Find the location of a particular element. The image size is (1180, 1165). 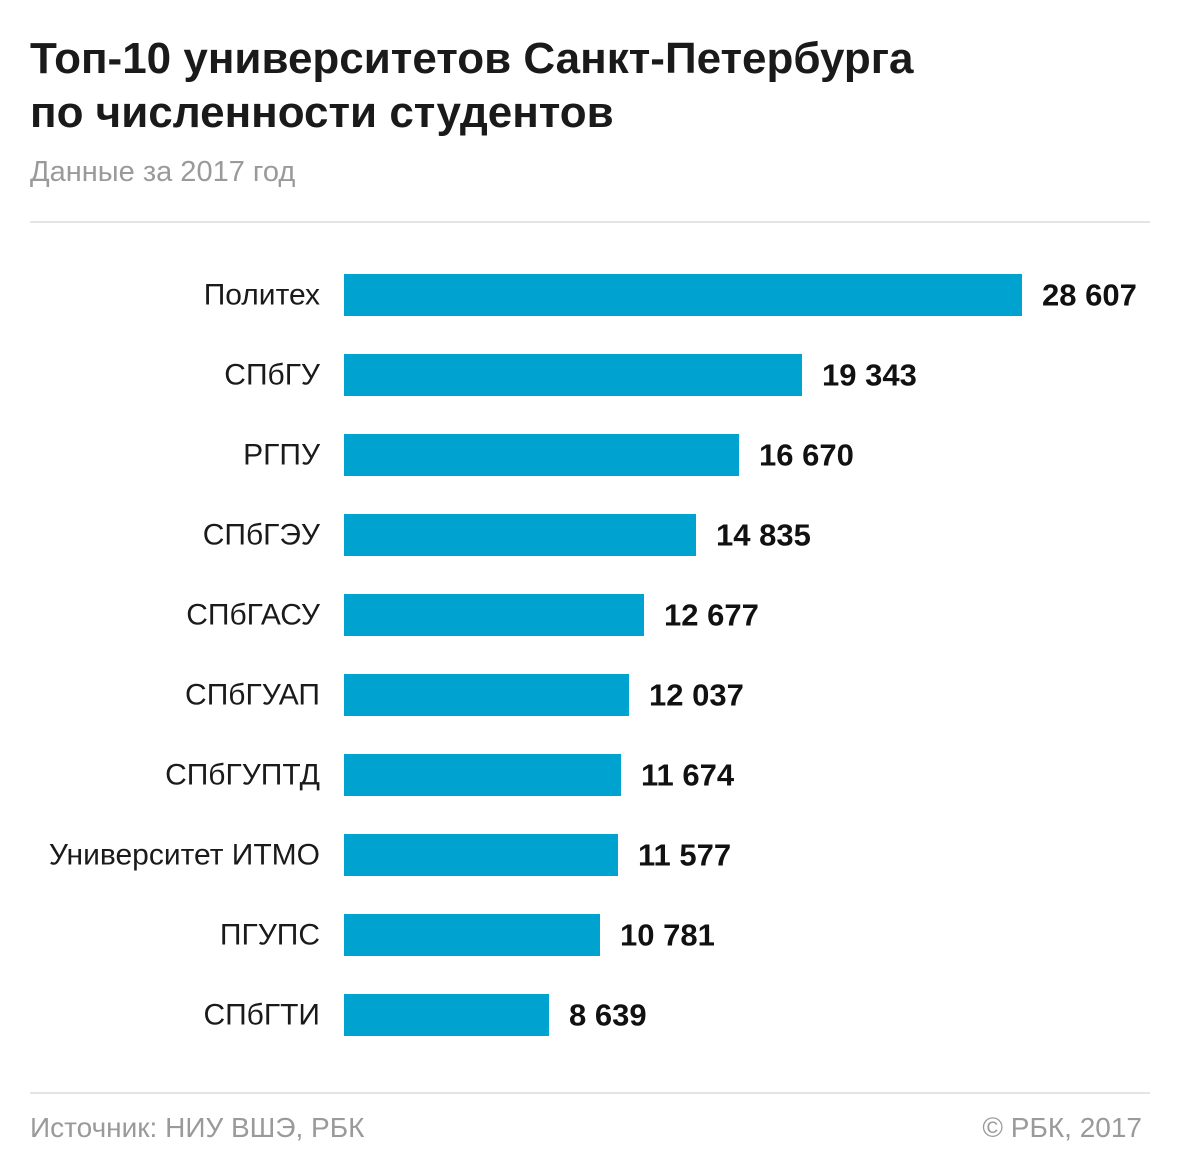

source-note: Источник: НИУ ВШЭ, РБК is located at coordinates (197, 1127).